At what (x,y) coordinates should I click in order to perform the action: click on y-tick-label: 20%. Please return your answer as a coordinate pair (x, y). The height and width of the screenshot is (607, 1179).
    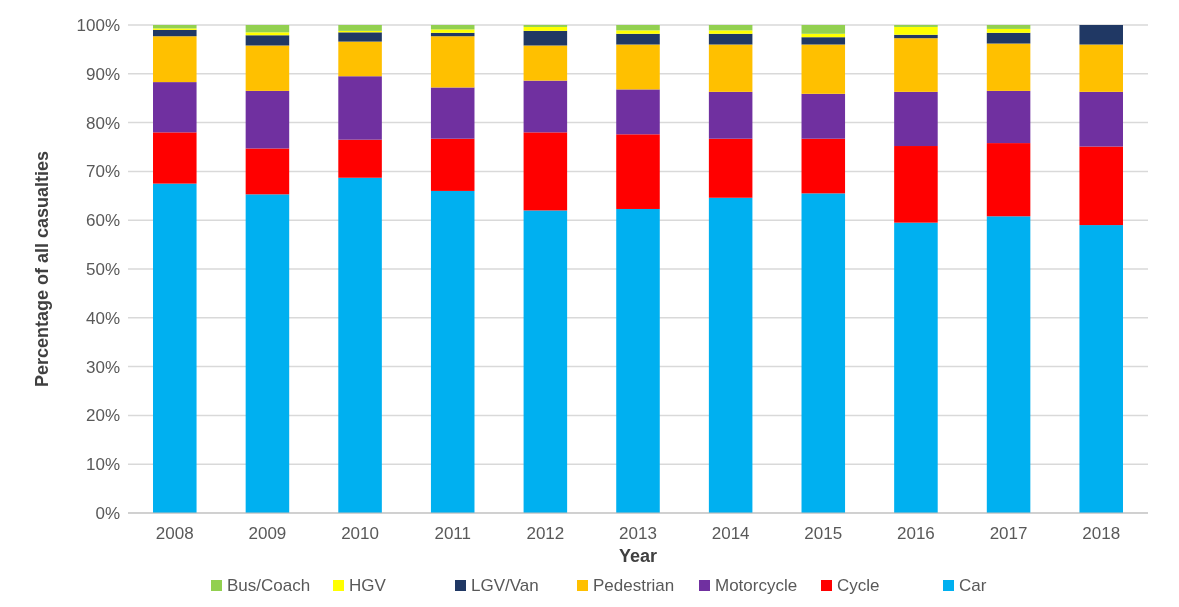
    Looking at the image, I should click on (102, 416).